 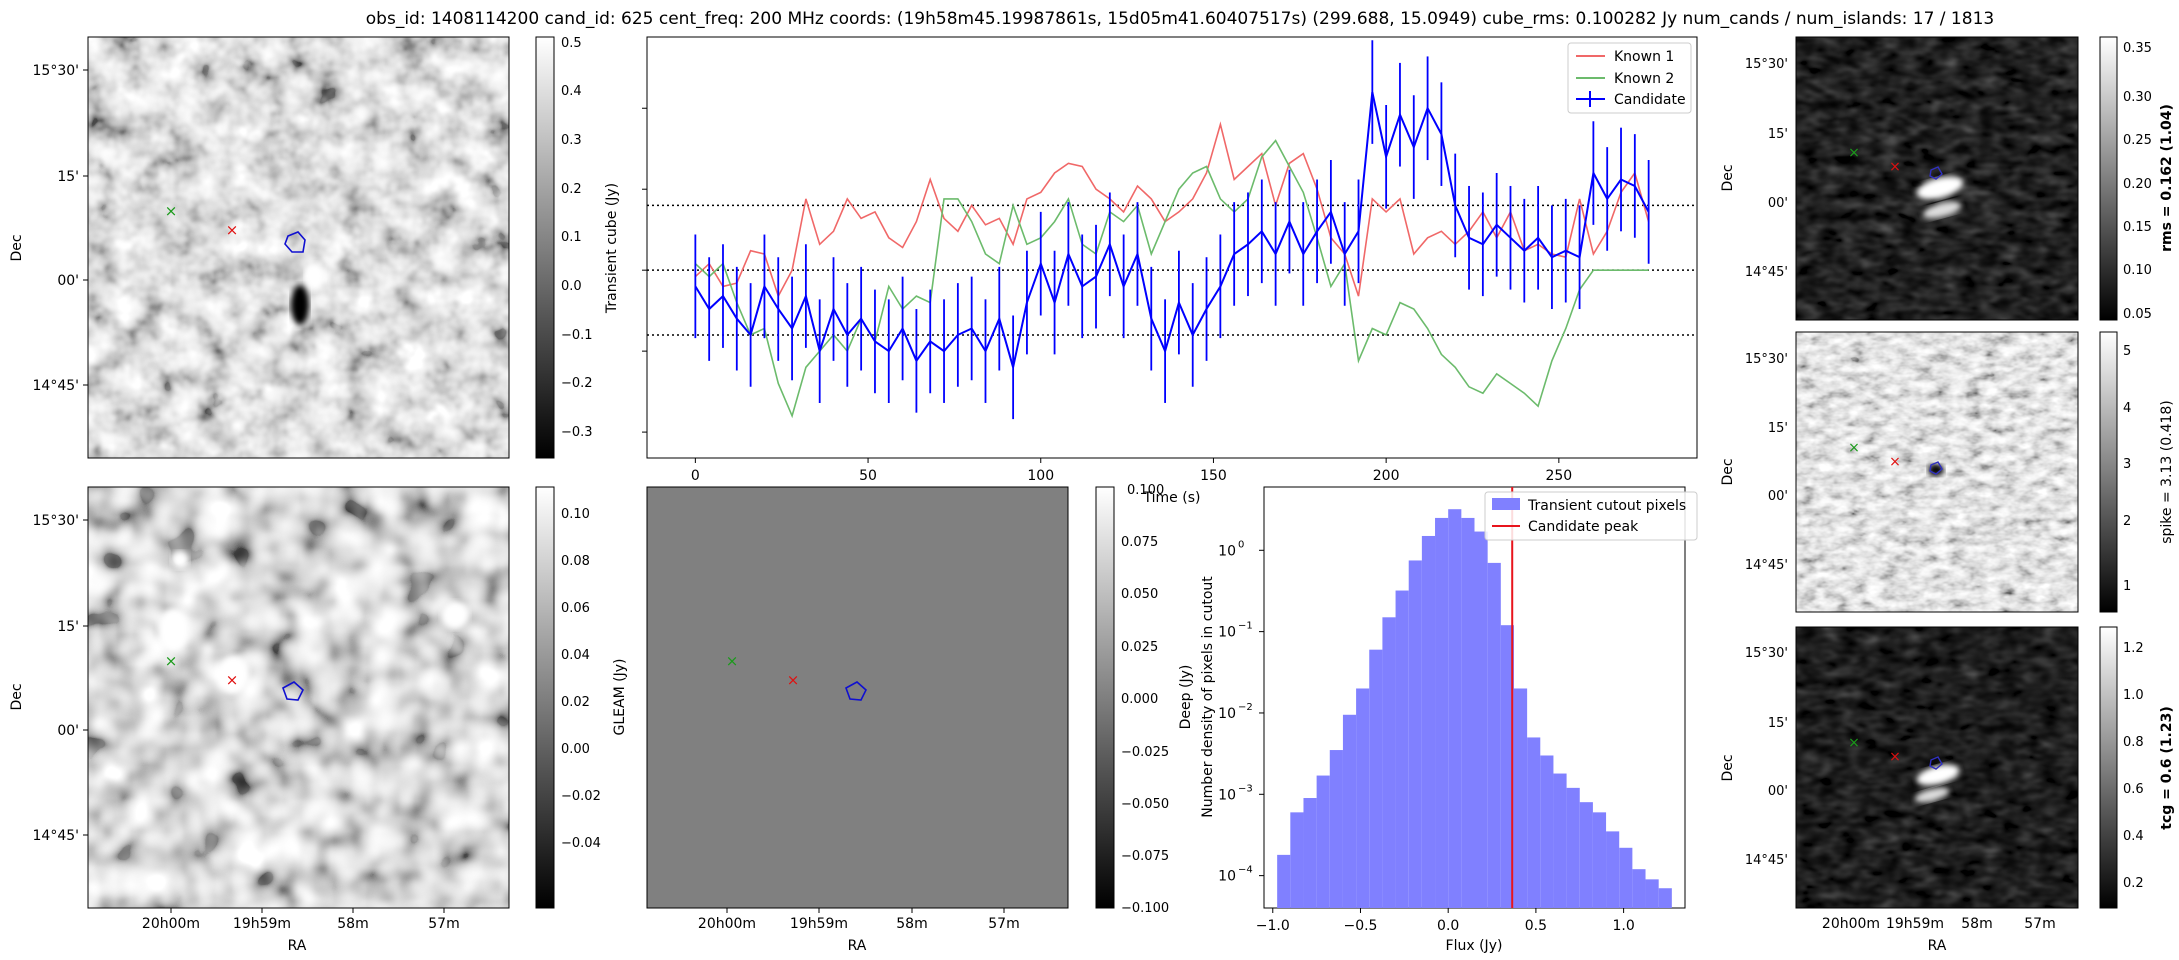 I want to click on lightcurve-legend: Known 1 Known 2 Candidate, so click(x=1629, y=78).